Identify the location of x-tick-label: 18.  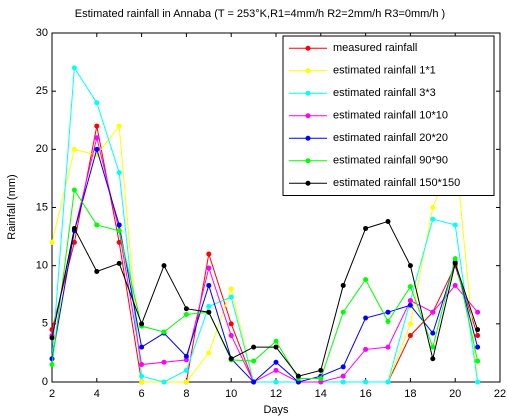
(410, 394).